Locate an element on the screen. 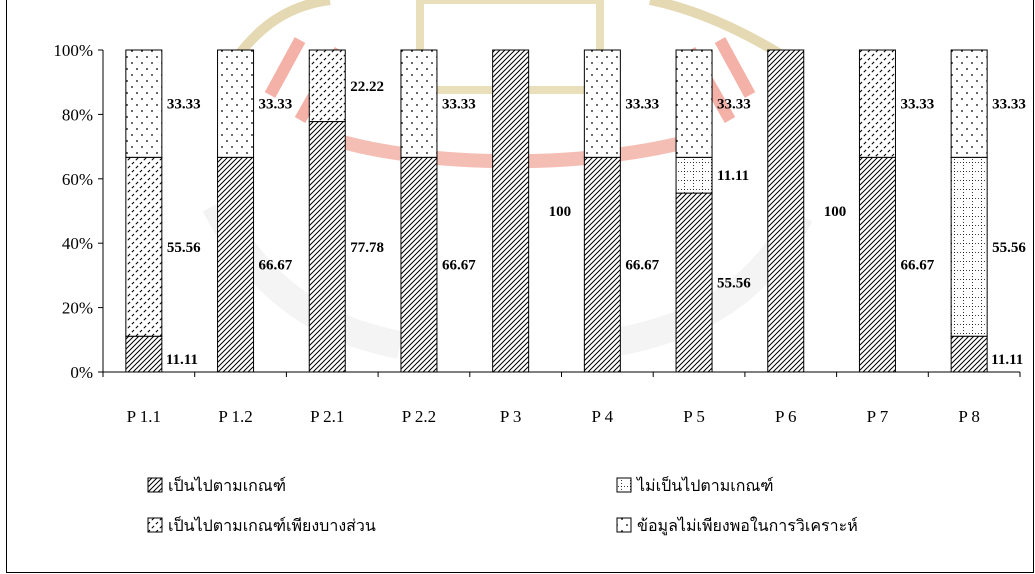 The image size is (1035, 574). x-tick-label: P 6 is located at coordinates (786, 416).